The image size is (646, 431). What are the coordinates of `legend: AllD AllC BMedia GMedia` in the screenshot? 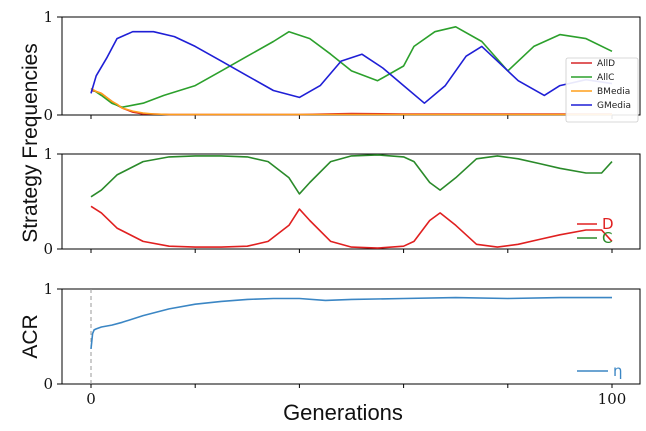 It's located at (602, 90).